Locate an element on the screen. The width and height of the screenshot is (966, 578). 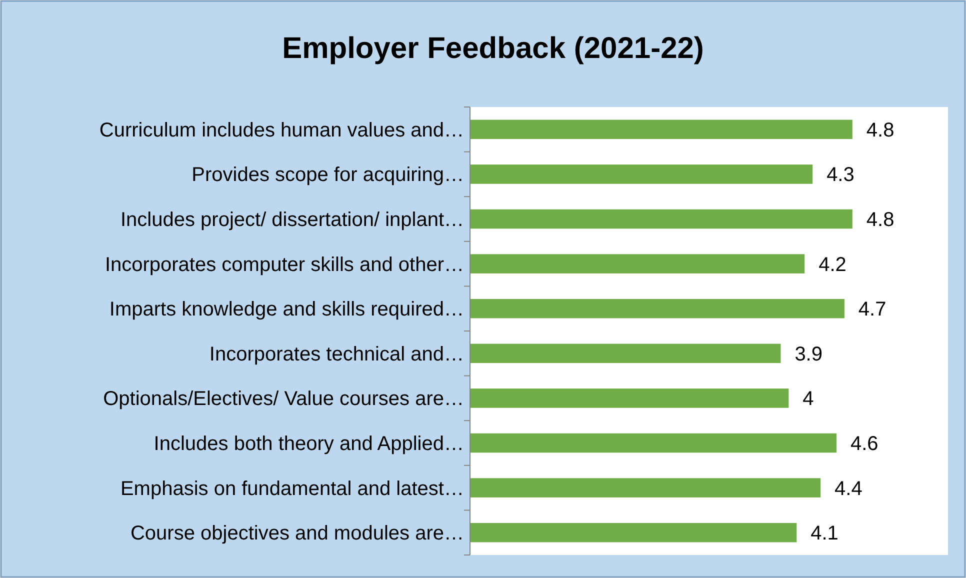
data-label: 4.7 is located at coordinates (872, 309).